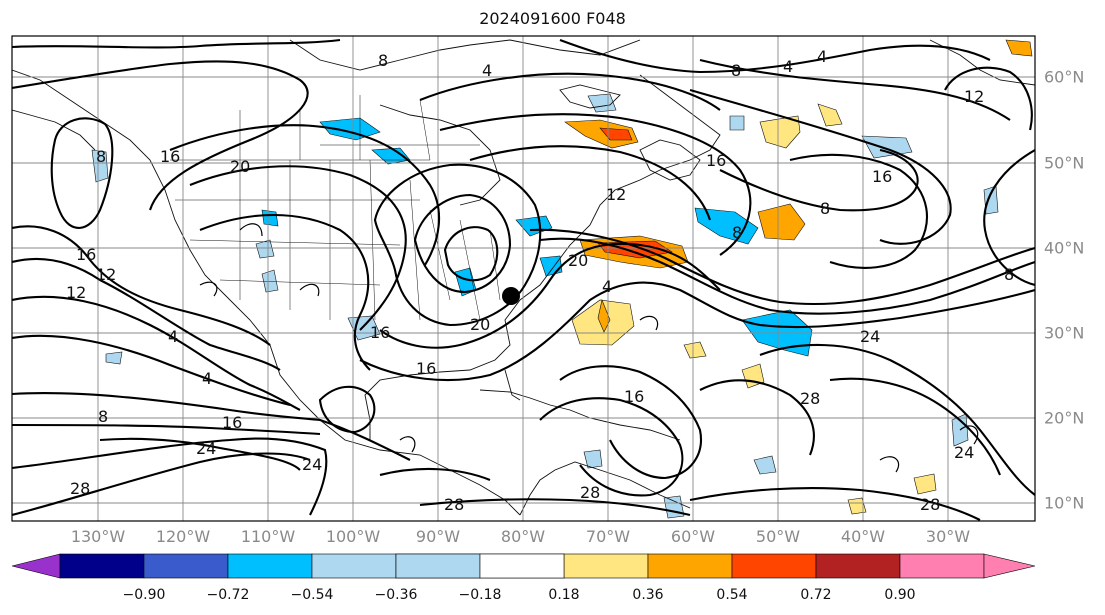  Describe the element at coordinates (98, 536) in the screenshot. I see `longitude-label: 130°W` at that location.